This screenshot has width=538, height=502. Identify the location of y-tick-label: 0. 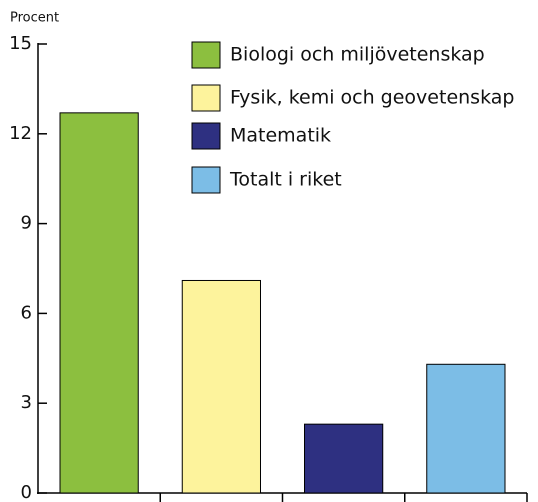
(26, 492).